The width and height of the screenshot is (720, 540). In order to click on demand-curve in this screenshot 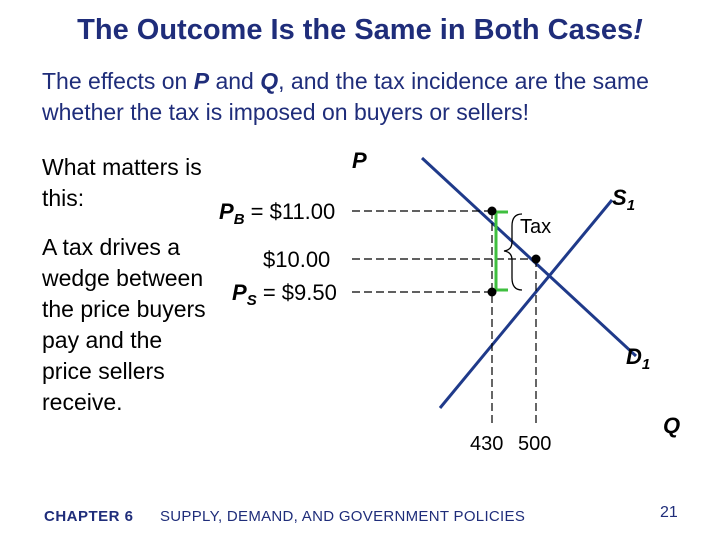, I will do `click(529, 257)`.